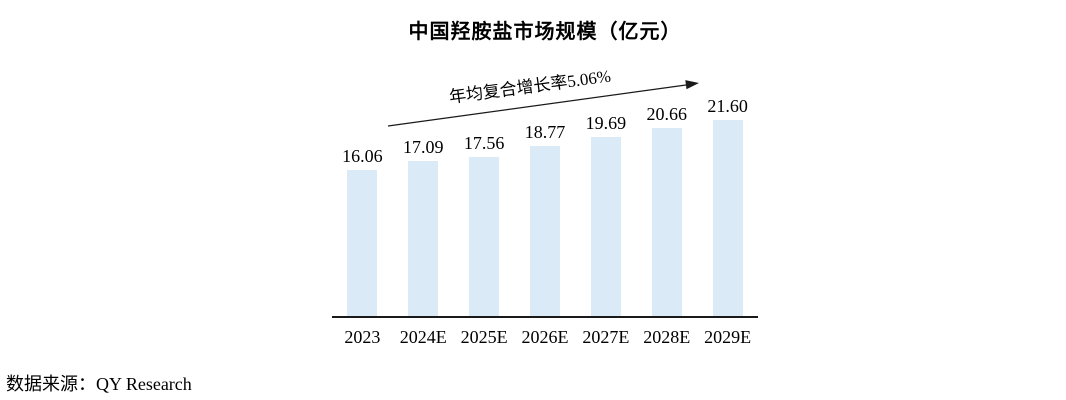 The image size is (1066, 400). Describe the element at coordinates (545, 131) in the screenshot. I see `bar-value-label: 18.77` at that location.